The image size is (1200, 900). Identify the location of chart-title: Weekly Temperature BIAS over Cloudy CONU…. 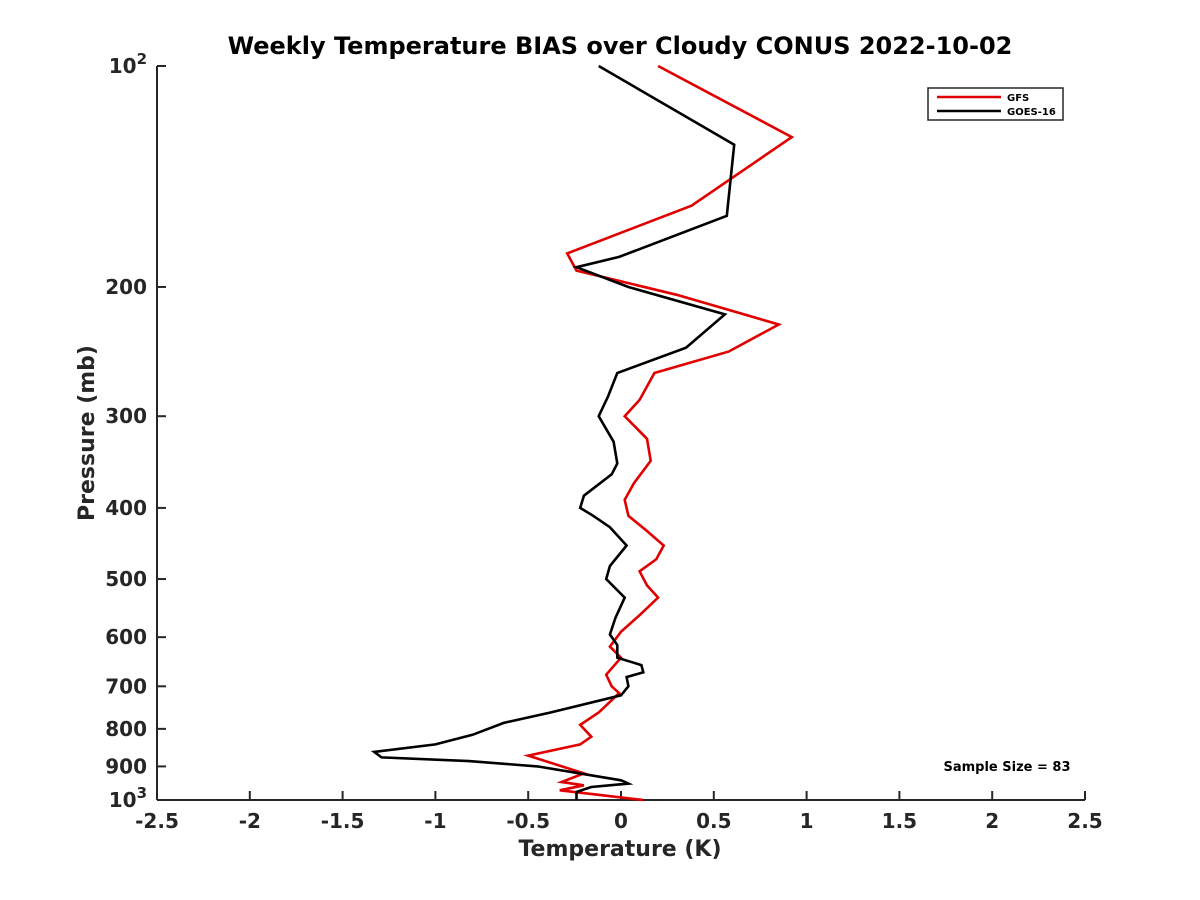
(620, 46).